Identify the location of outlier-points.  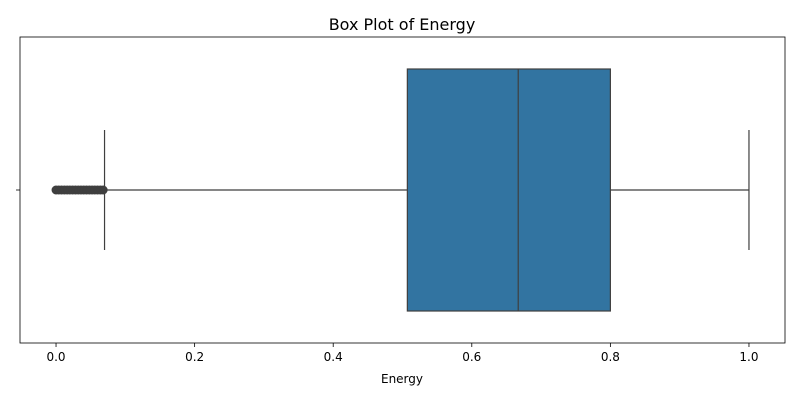
(79, 190).